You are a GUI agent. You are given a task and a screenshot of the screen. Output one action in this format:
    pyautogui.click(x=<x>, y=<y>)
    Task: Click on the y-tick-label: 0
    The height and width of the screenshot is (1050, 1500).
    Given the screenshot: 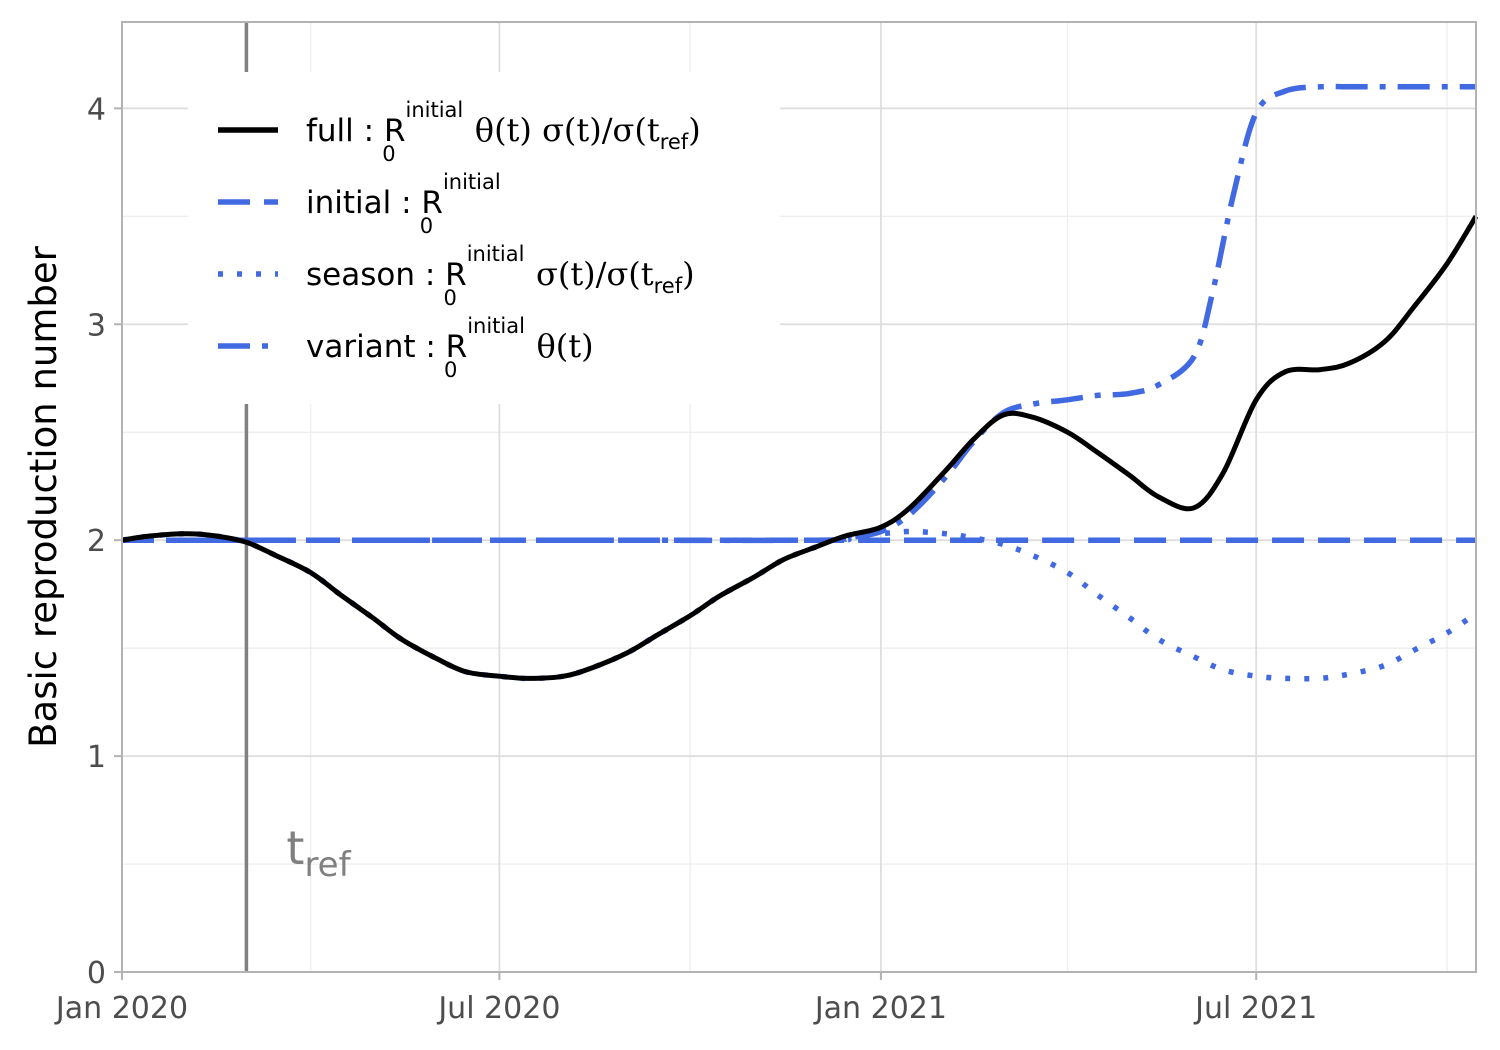 What is the action you would take?
    pyautogui.click(x=96, y=973)
    